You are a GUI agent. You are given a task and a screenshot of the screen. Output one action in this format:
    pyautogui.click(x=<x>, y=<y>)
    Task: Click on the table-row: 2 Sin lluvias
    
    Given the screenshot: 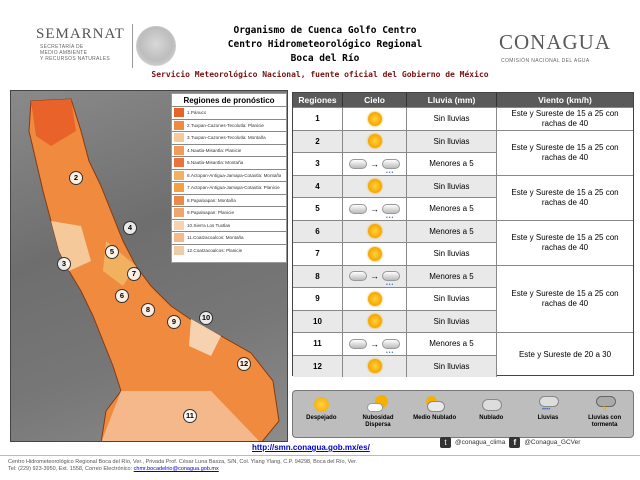 What is the action you would take?
    pyautogui.click(x=395, y=140)
    